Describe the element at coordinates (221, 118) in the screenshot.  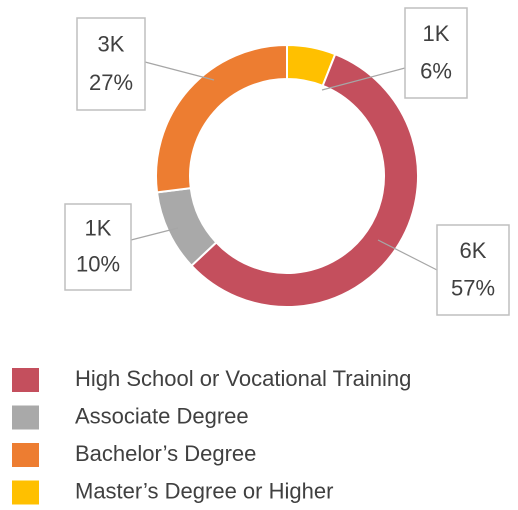
I see `donut-slice` at that location.